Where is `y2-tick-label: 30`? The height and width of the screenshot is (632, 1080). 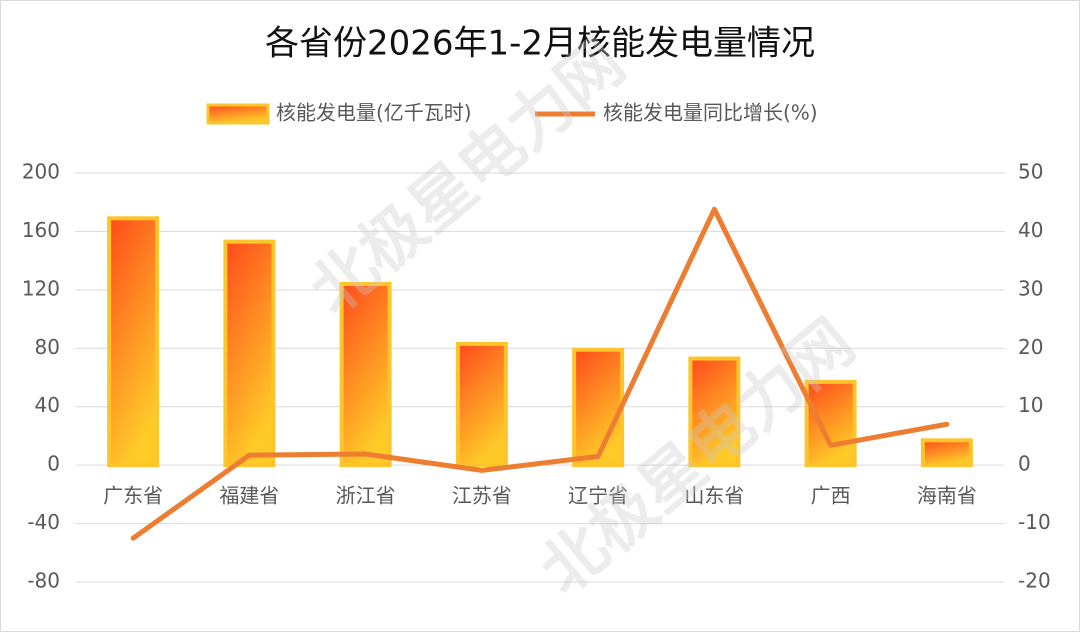 y2-tick-label: 30 is located at coordinates (1030, 288).